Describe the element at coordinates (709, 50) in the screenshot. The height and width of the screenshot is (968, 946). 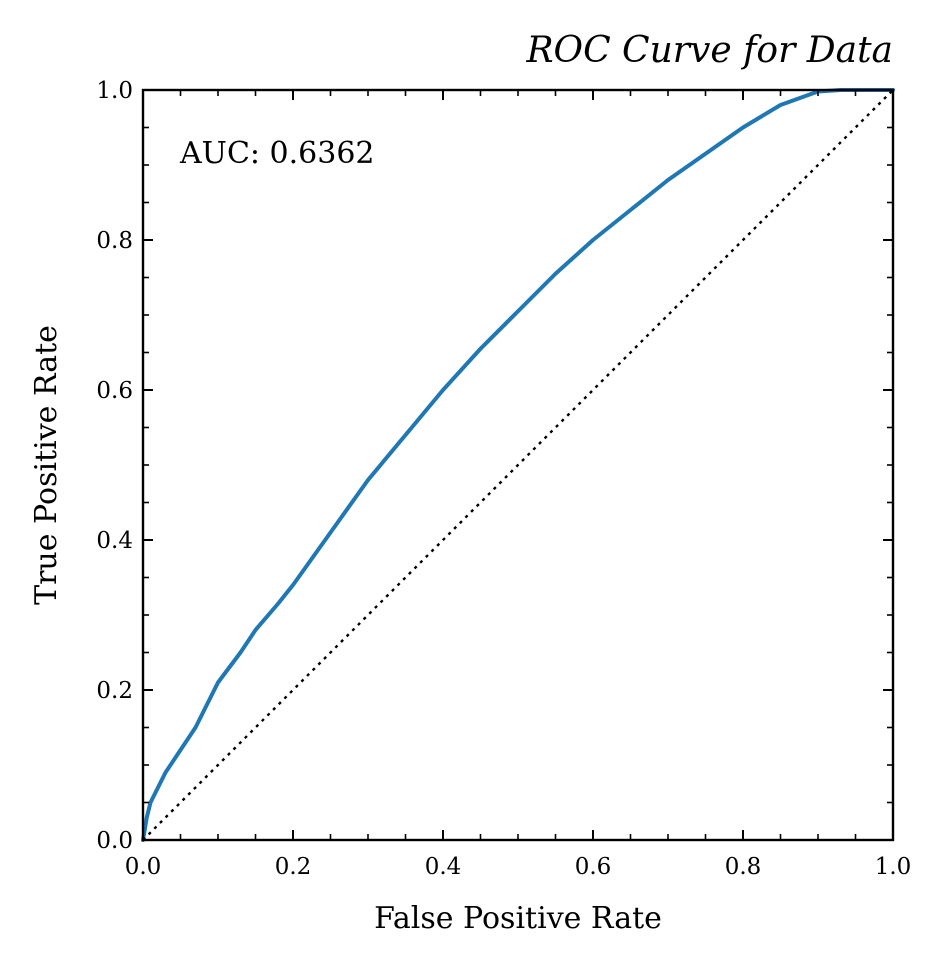
I see `chart-title: ROC Curve for Data` at that location.